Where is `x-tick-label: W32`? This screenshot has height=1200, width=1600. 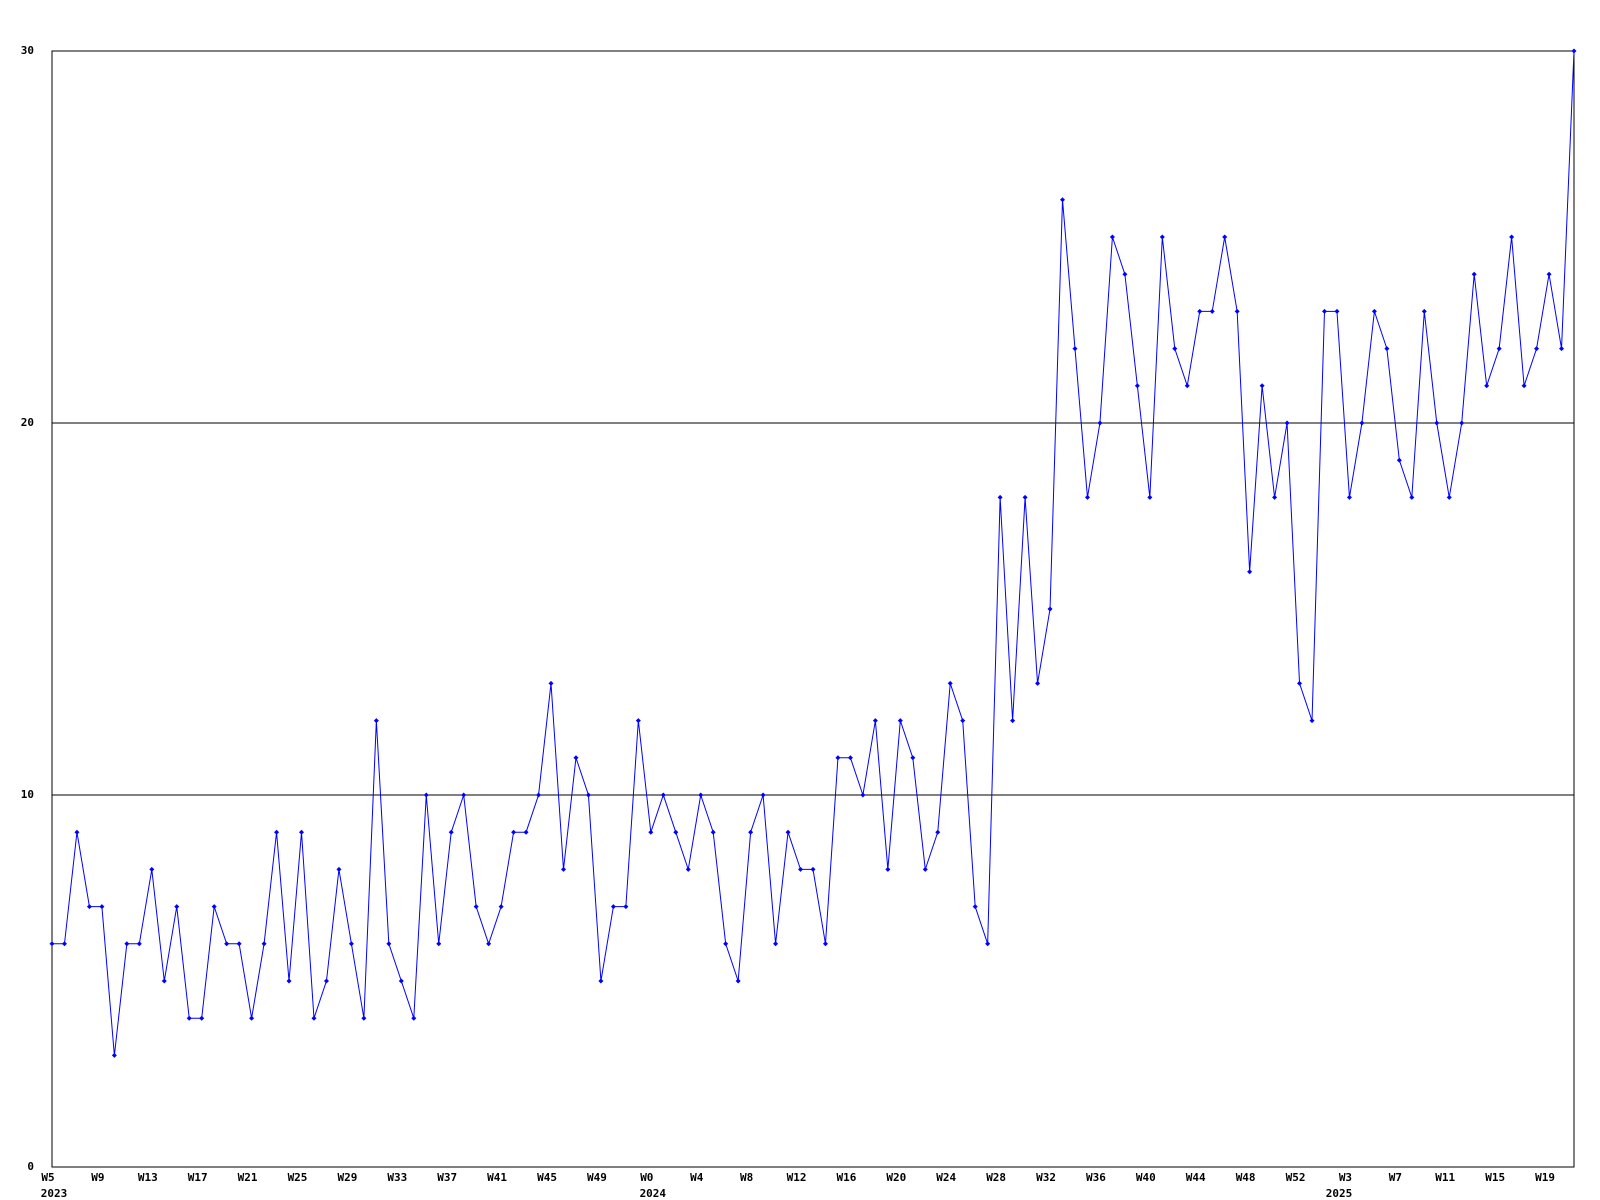 x-tick-label: W32 is located at coordinates (1046, 1177).